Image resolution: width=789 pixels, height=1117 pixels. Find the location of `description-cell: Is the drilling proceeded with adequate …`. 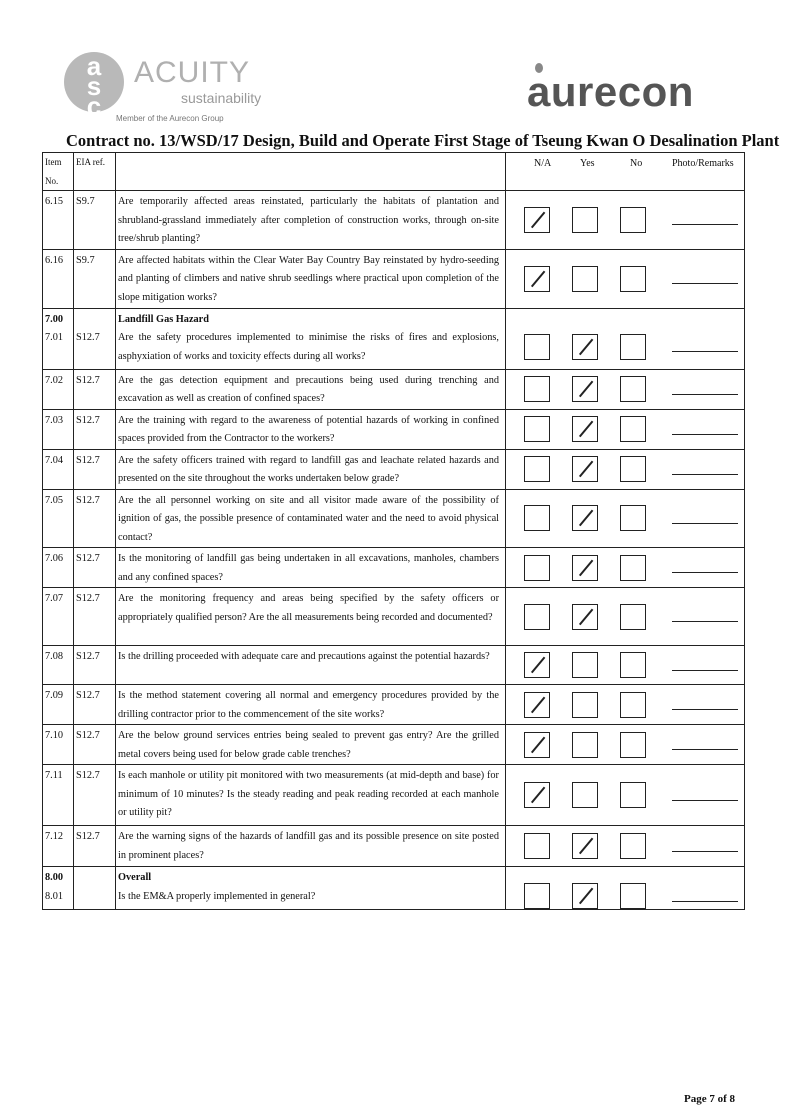

description-cell: Is the drilling proceeded with adequate … is located at coordinates (310, 665).